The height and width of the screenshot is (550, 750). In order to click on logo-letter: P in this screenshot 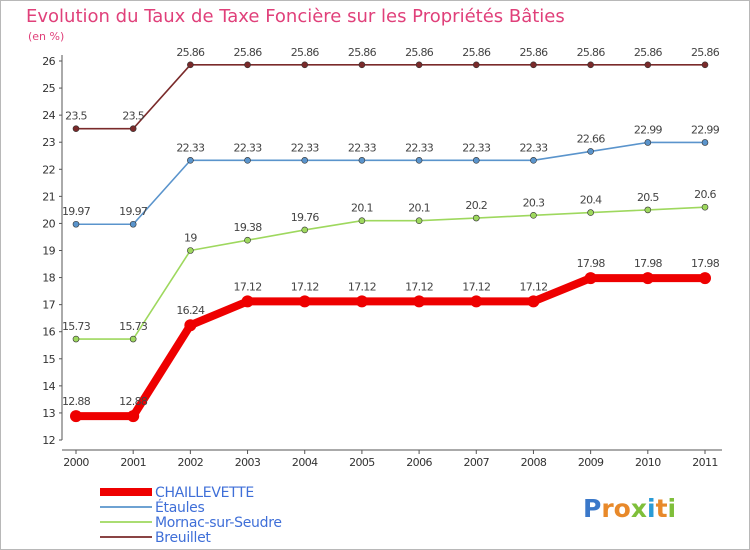, I will do `click(592, 508)`.